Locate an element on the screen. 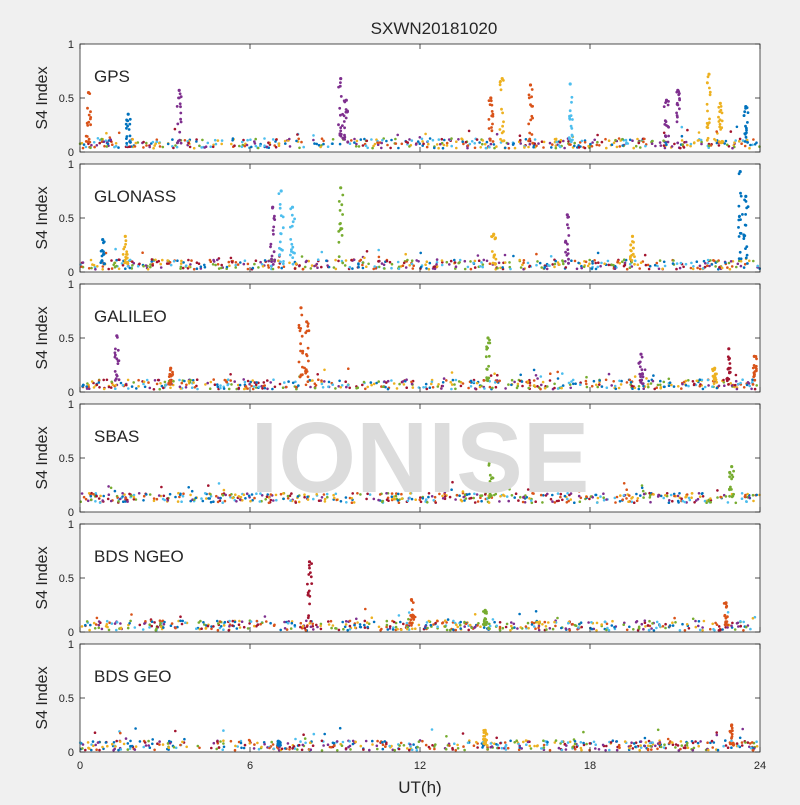 The height and width of the screenshot is (805, 800). y-axis-label: S4 Index is located at coordinates (42, 97).